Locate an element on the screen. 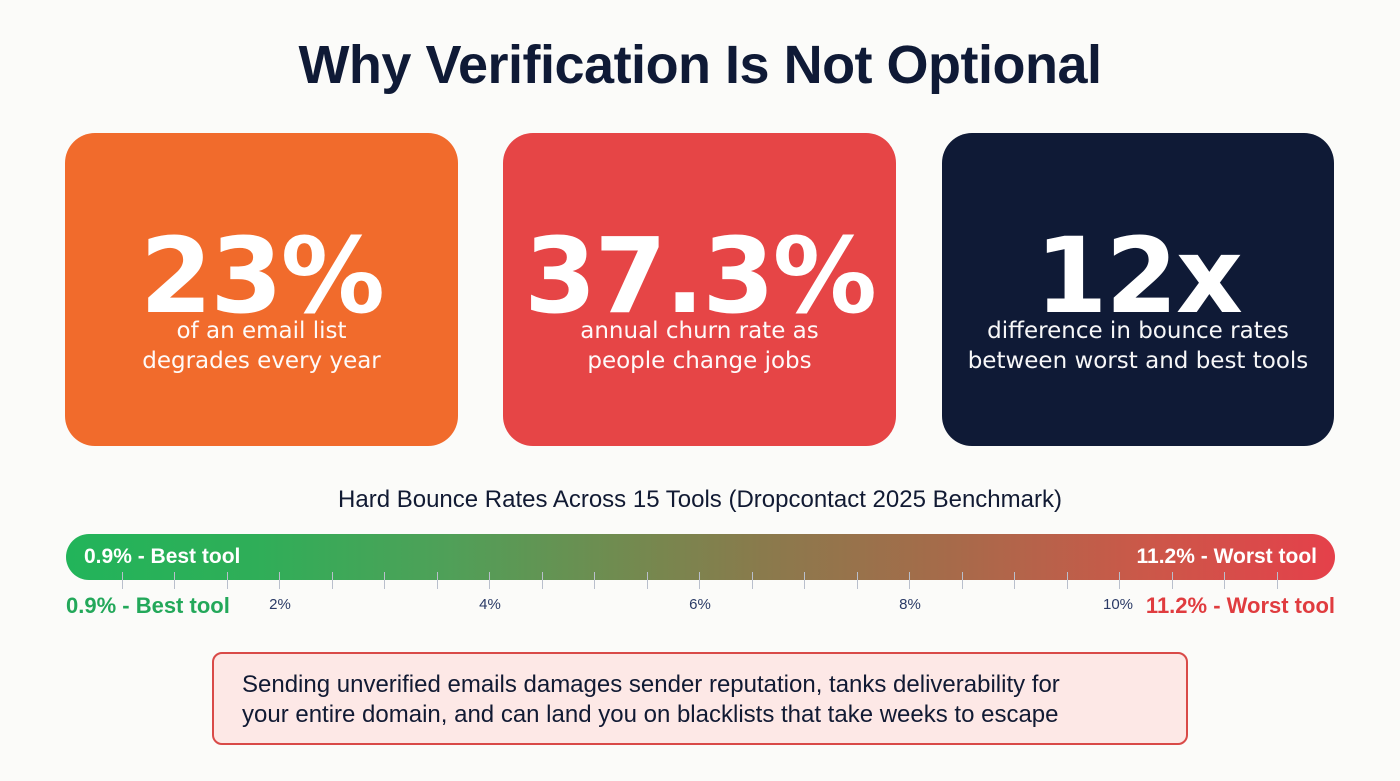  stat-card-list-degradation: 23% of an email list degrades every year is located at coordinates (261, 289).